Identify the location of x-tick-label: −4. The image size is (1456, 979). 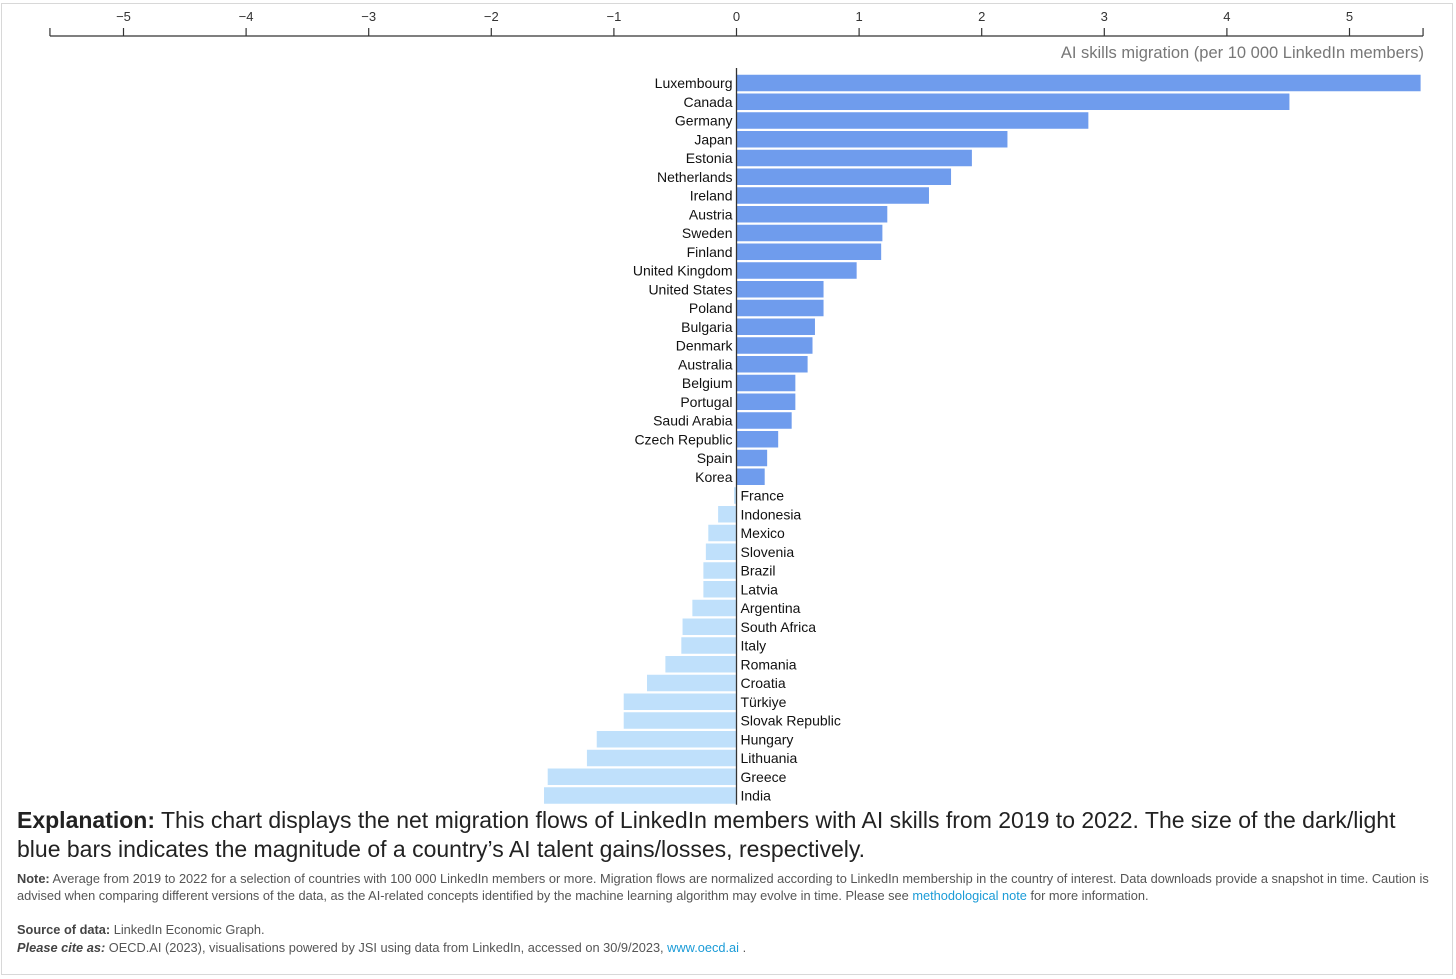
(246, 16).